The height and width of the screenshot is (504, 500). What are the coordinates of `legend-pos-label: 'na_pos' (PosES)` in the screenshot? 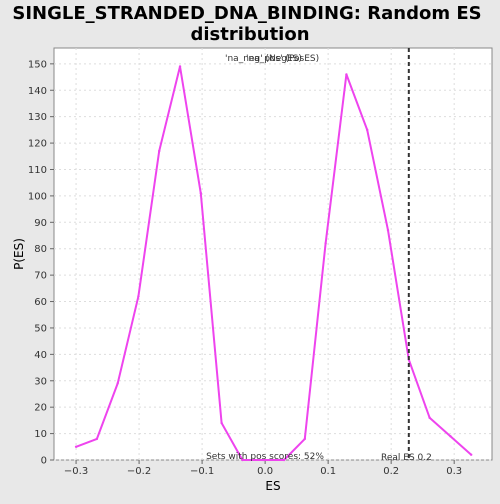 It's located at (282, 59).